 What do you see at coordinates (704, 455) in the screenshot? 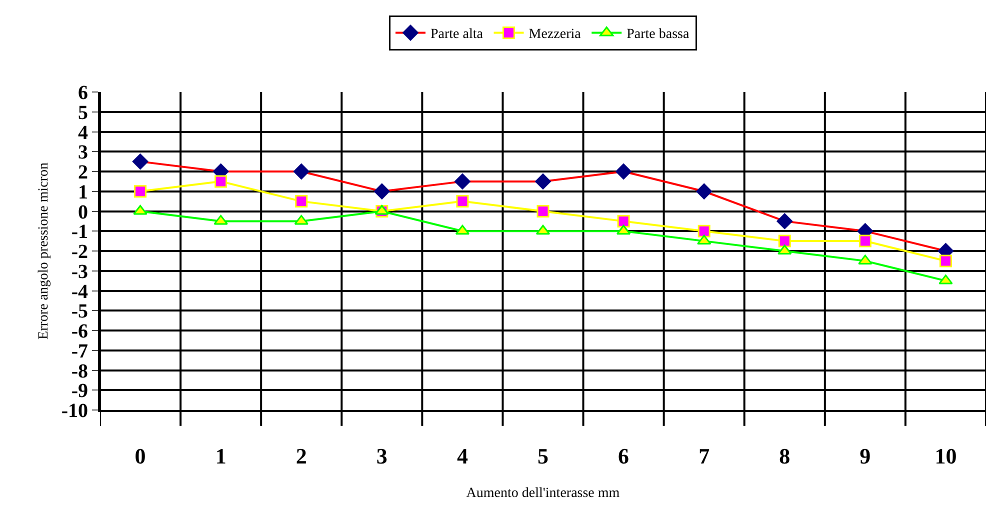
I see `x-tick-label: 7` at bounding box center [704, 455].